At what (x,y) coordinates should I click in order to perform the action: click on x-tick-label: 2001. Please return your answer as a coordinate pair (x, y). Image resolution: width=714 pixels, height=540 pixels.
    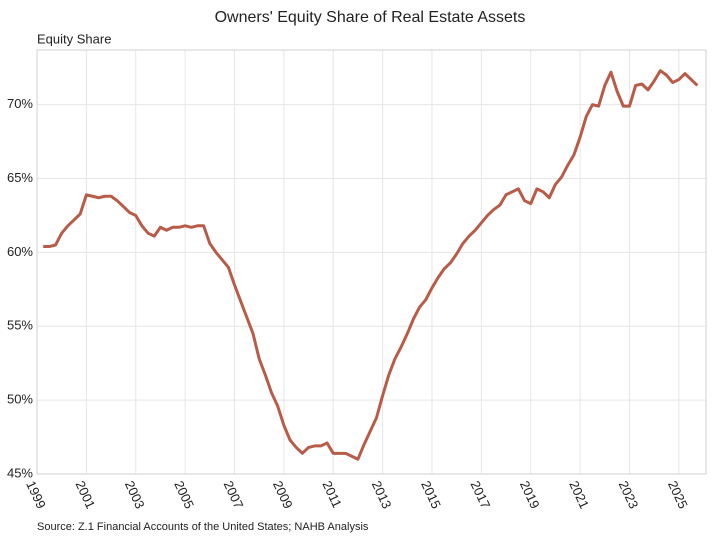
    Looking at the image, I should click on (86, 494).